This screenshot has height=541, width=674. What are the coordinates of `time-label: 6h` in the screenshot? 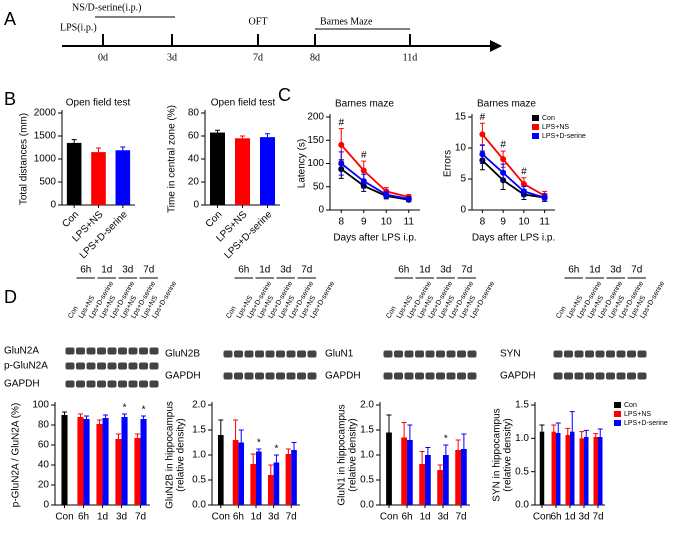 It's located at (403, 270).